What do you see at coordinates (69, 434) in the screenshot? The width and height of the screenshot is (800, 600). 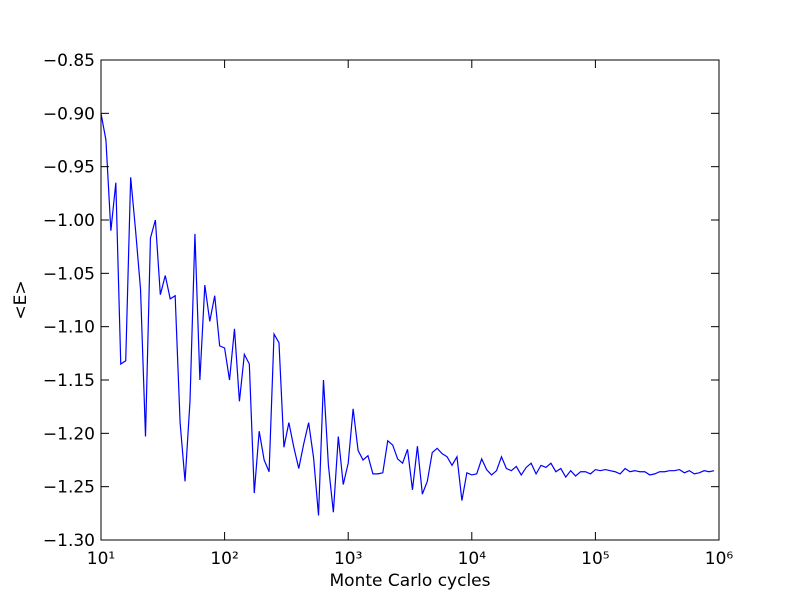 I see `y-tick-label: −1.20` at bounding box center [69, 434].